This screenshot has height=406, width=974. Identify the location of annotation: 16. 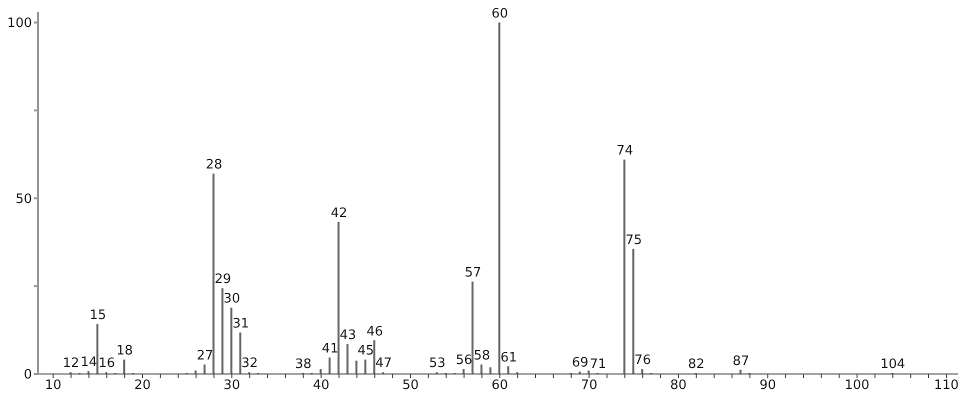
(107, 364).